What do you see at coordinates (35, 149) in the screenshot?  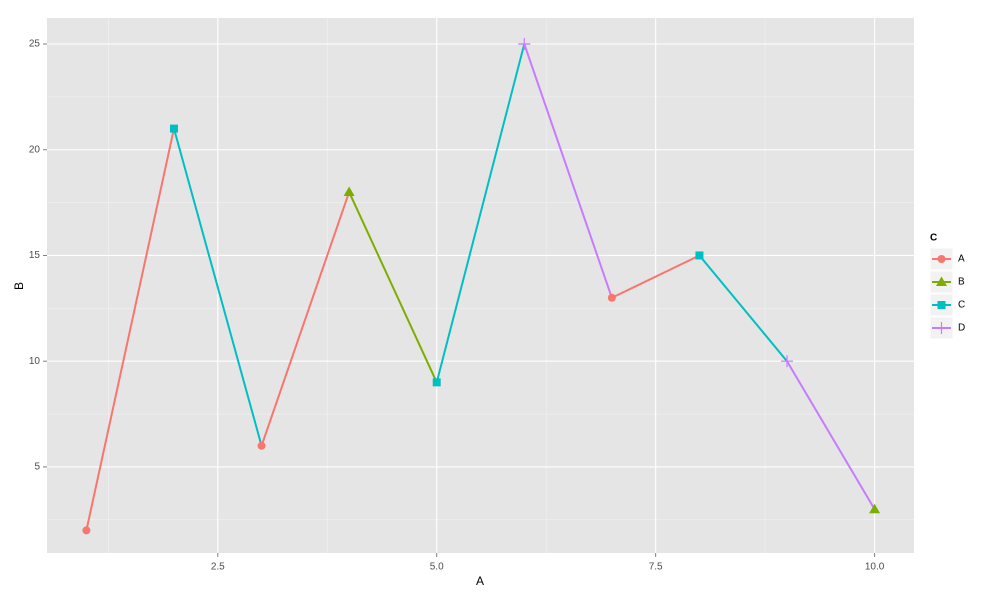 I see `y-tick-label: 20` at bounding box center [35, 149].